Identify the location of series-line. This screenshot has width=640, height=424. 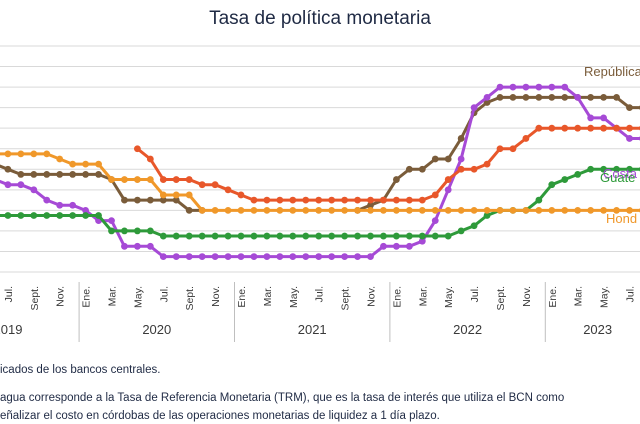
(498, 153).